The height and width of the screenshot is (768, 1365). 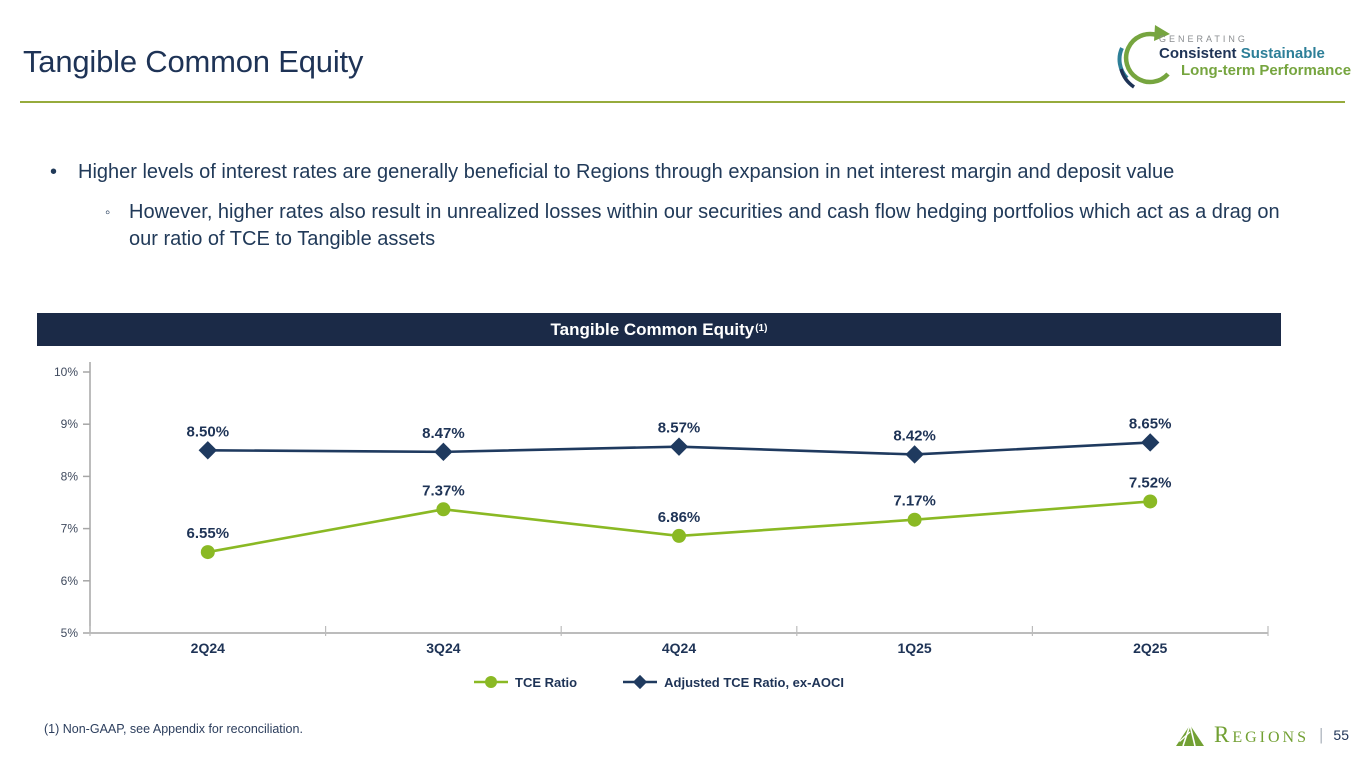 What do you see at coordinates (679, 428) in the screenshot?
I see `data-label: 8.57%` at bounding box center [679, 428].